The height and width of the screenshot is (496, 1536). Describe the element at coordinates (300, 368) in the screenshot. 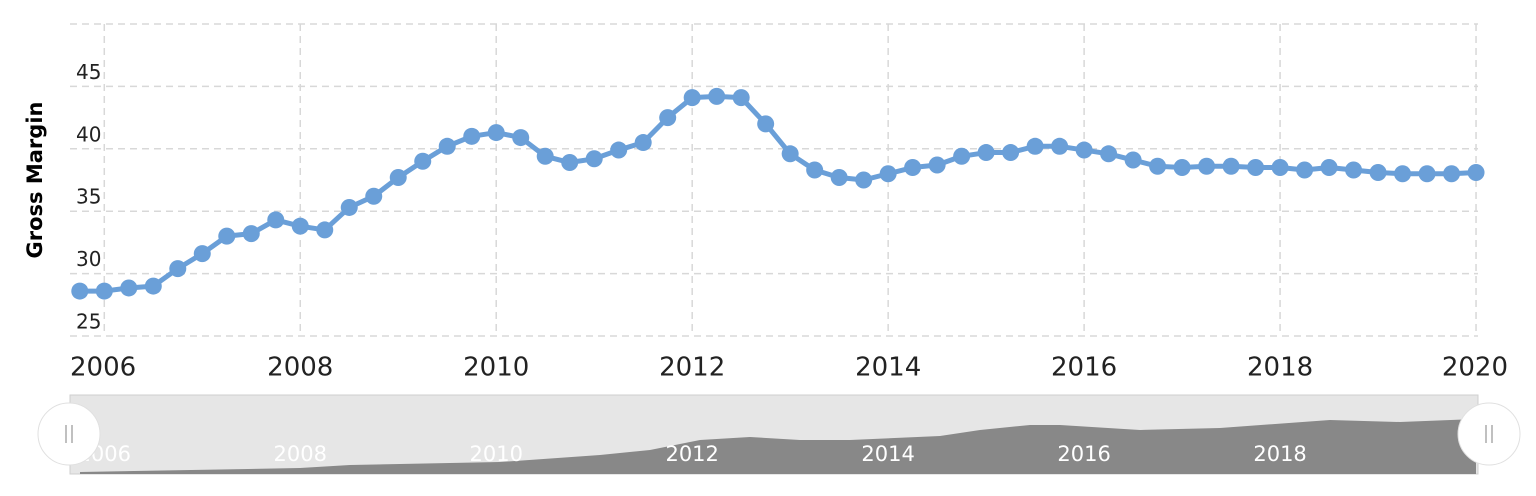

I see `x-tick-label: 2008` at that location.